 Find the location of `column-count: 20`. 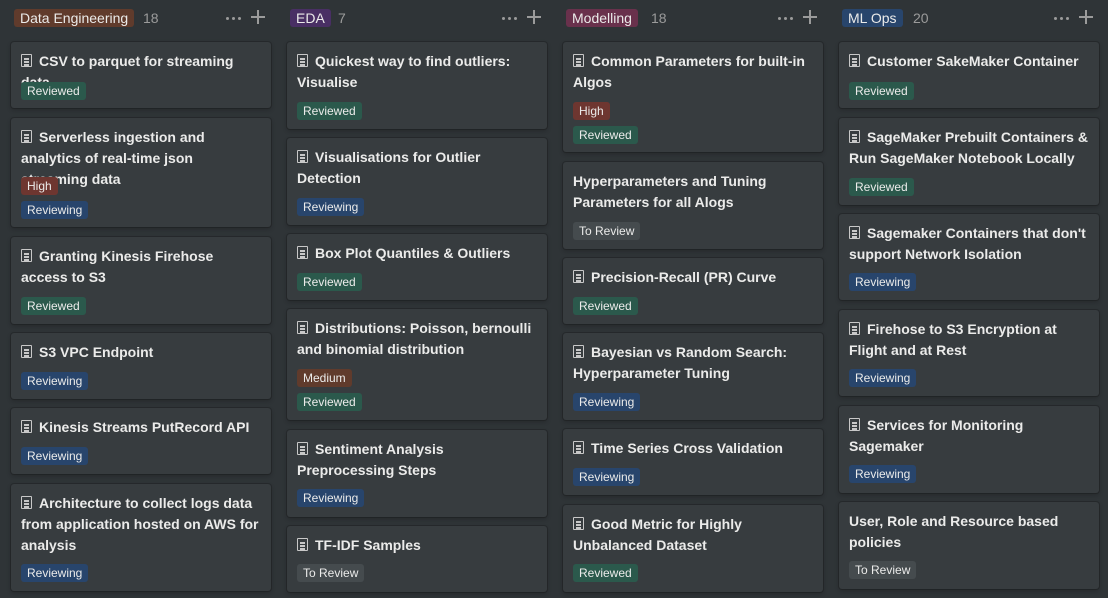

column-count: 20 is located at coordinates (921, 18).